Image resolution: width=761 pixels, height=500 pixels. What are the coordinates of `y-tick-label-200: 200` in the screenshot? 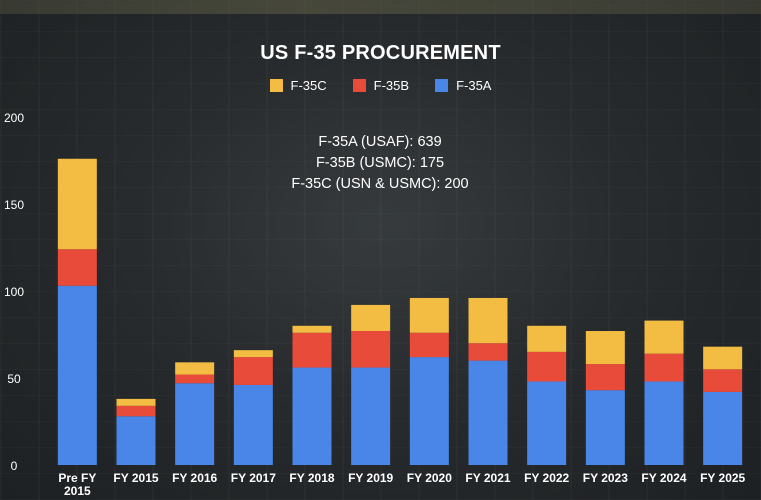 It's located at (14, 118).